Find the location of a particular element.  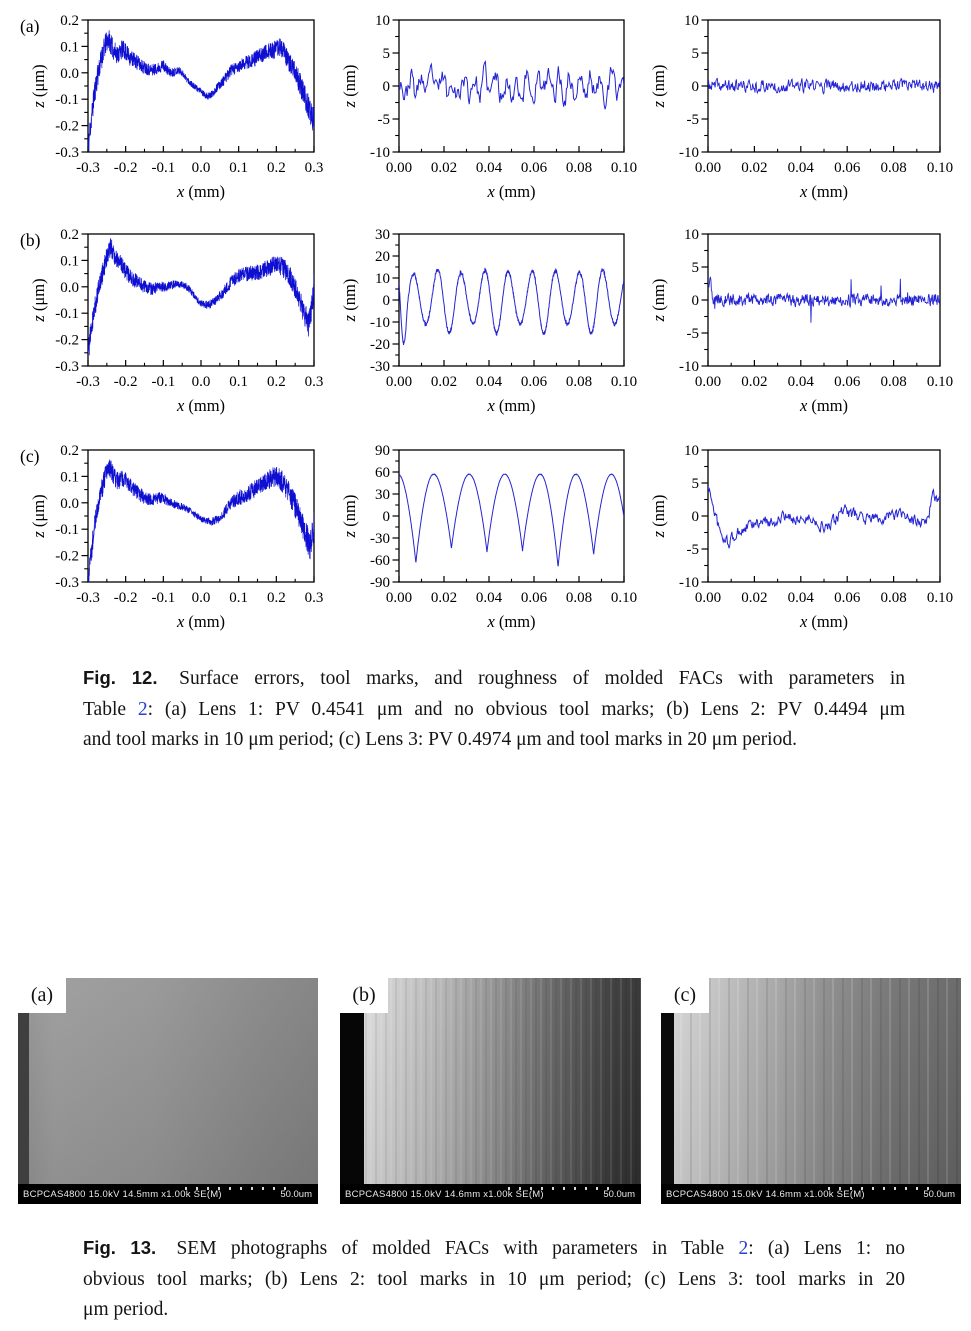

svg-text: -60 is located at coordinates (380, 561).